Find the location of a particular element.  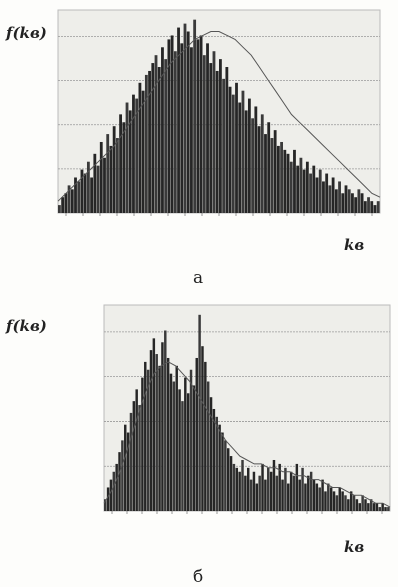

y-axis-label: f(kв) is located at coordinates (26, 326).